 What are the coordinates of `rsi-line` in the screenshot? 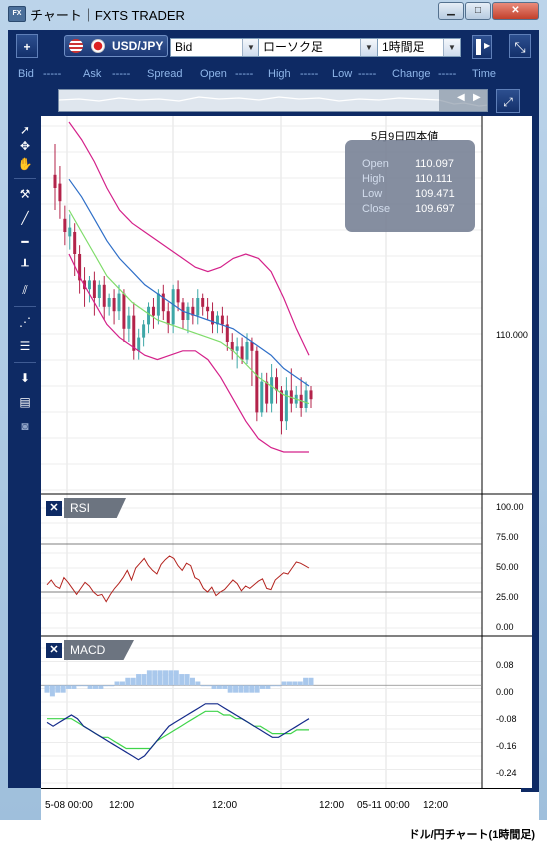 It's located at (178, 579).